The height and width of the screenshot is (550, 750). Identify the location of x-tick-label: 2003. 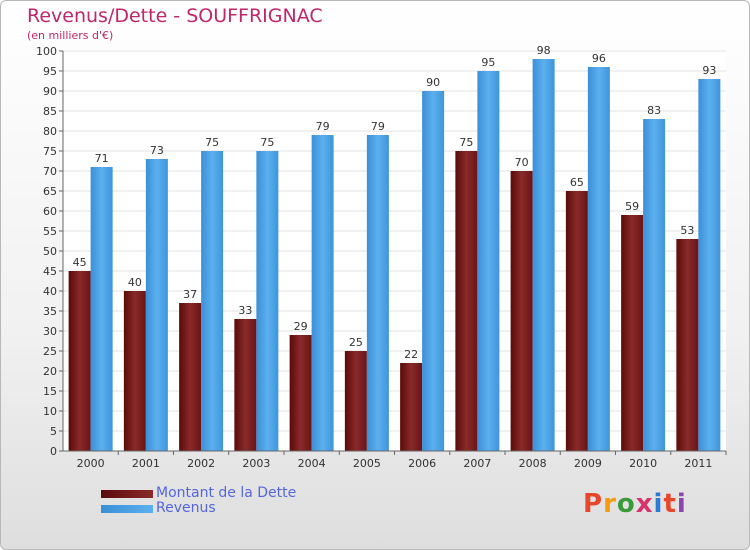
(256, 463).